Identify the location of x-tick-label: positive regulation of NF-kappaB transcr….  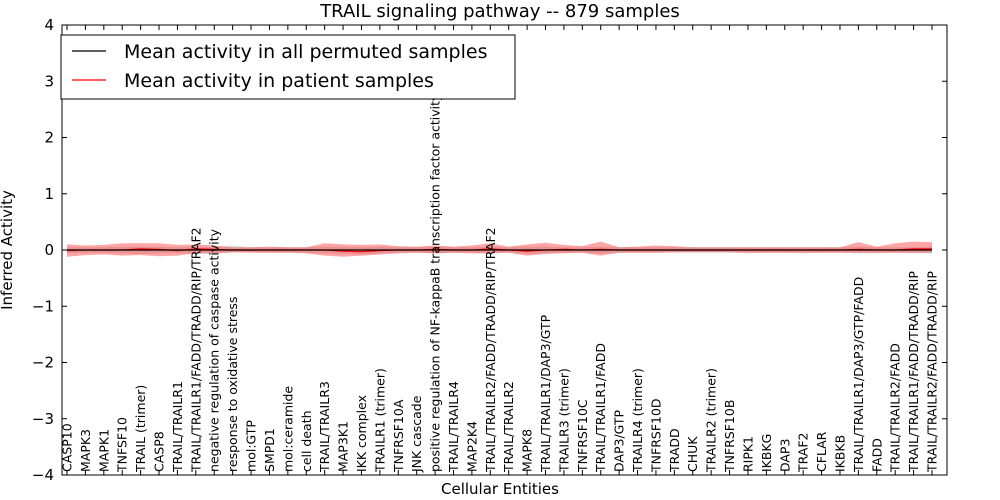
(435, 282).